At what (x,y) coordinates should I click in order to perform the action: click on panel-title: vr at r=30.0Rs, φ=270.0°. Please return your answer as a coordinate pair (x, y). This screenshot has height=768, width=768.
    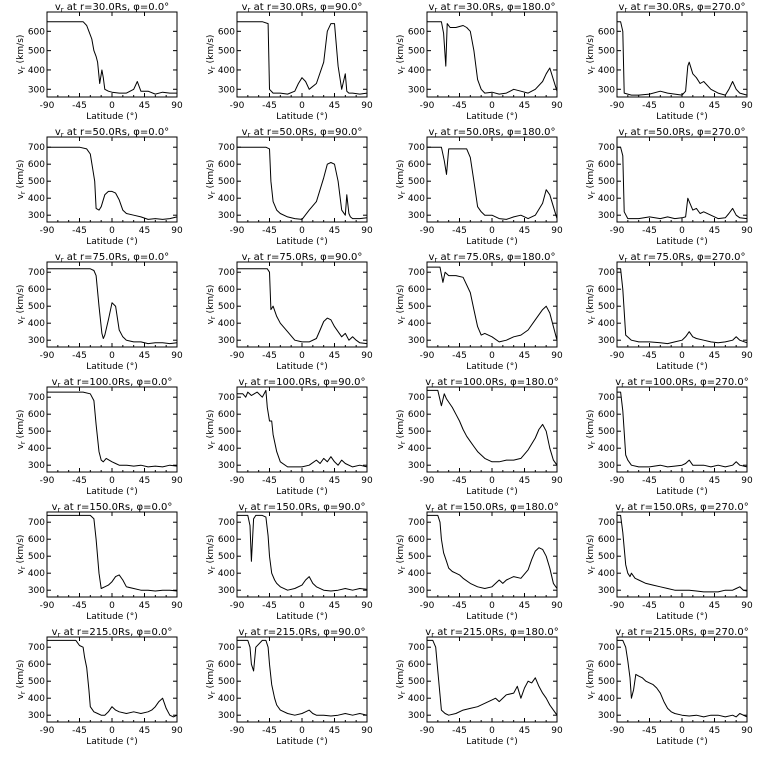
    Looking at the image, I should click on (681, 8).